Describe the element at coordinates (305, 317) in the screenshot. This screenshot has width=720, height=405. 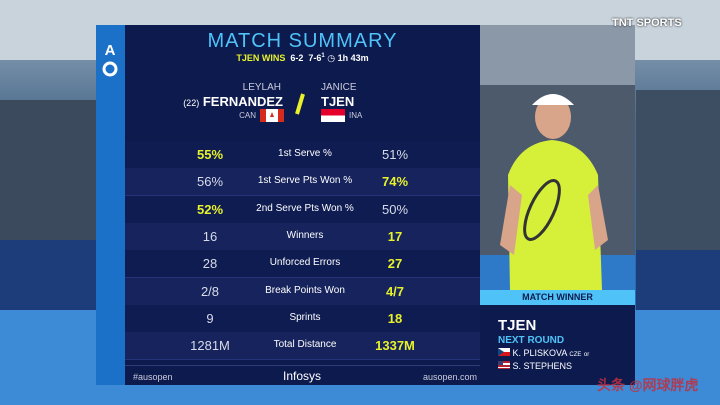
I see `stat-label: Sprints` at that location.